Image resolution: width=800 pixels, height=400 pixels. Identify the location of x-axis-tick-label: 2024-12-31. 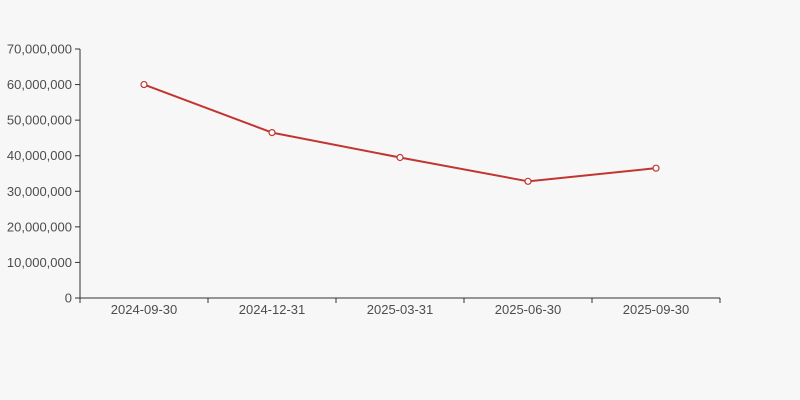
(272, 309).